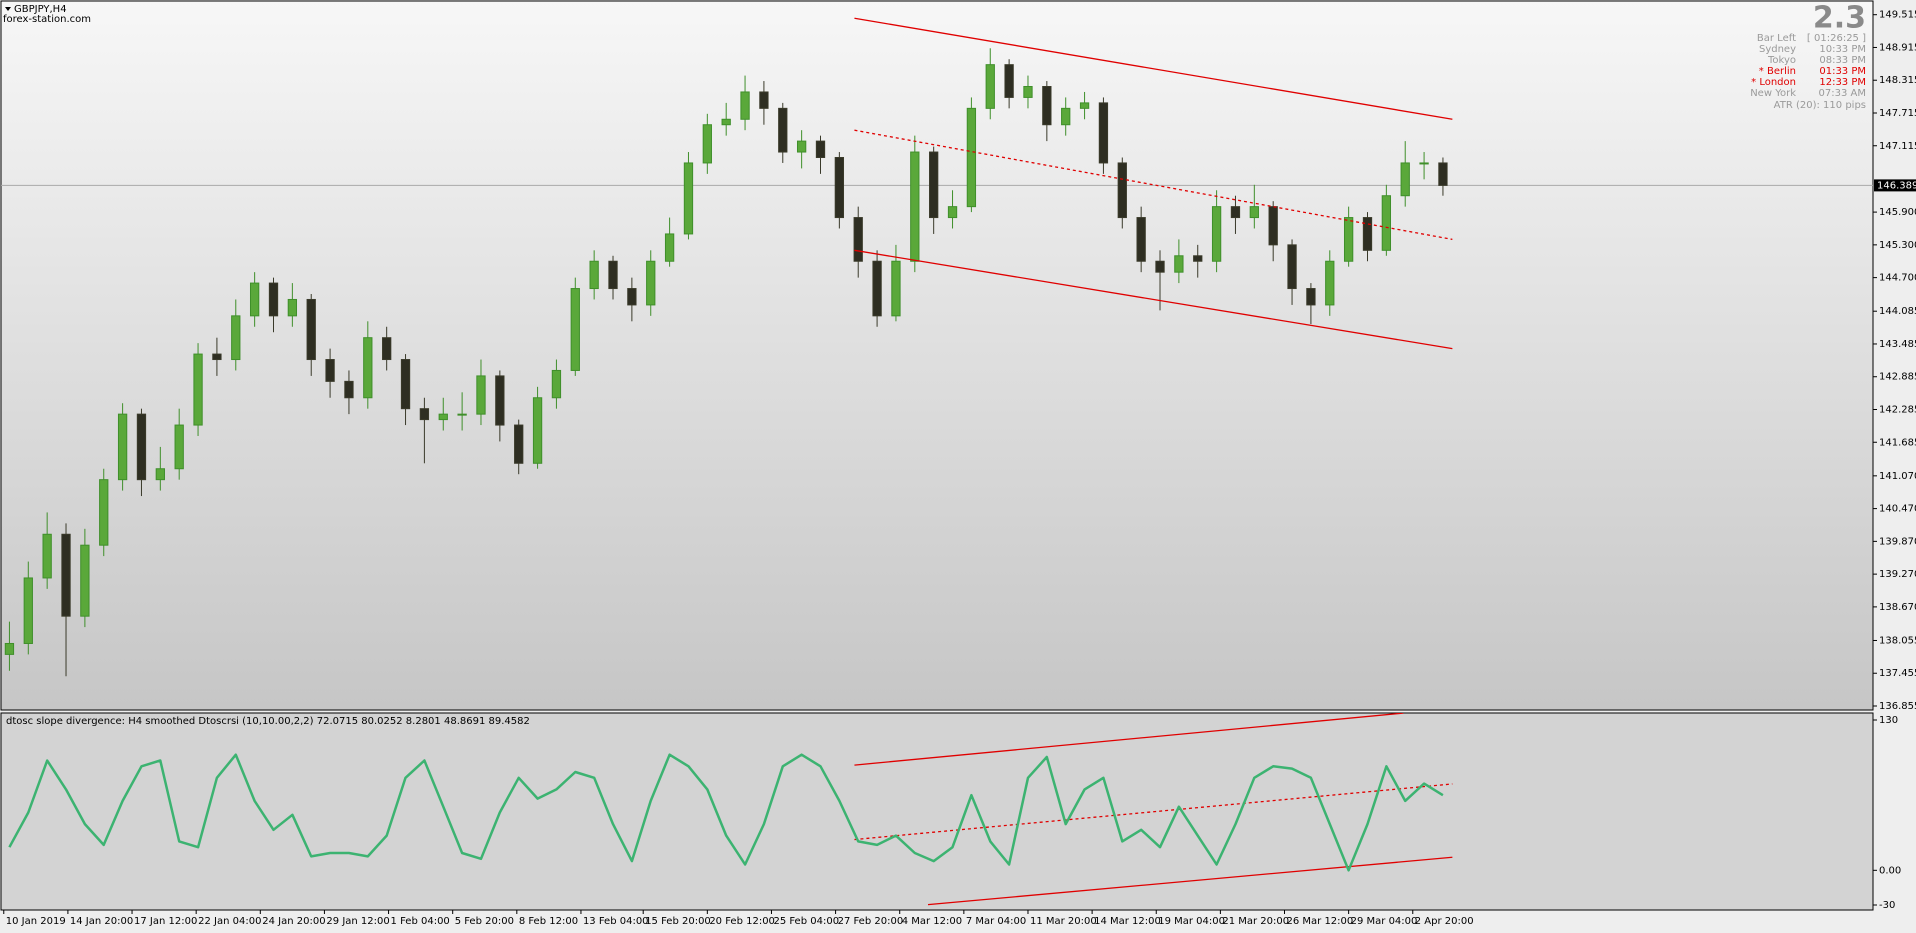 Image resolution: width=1916 pixels, height=933 pixels. What do you see at coordinates (1897, 377) in the screenshot?
I see `y-tick-label: 142.885` at bounding box center [1897, 377].